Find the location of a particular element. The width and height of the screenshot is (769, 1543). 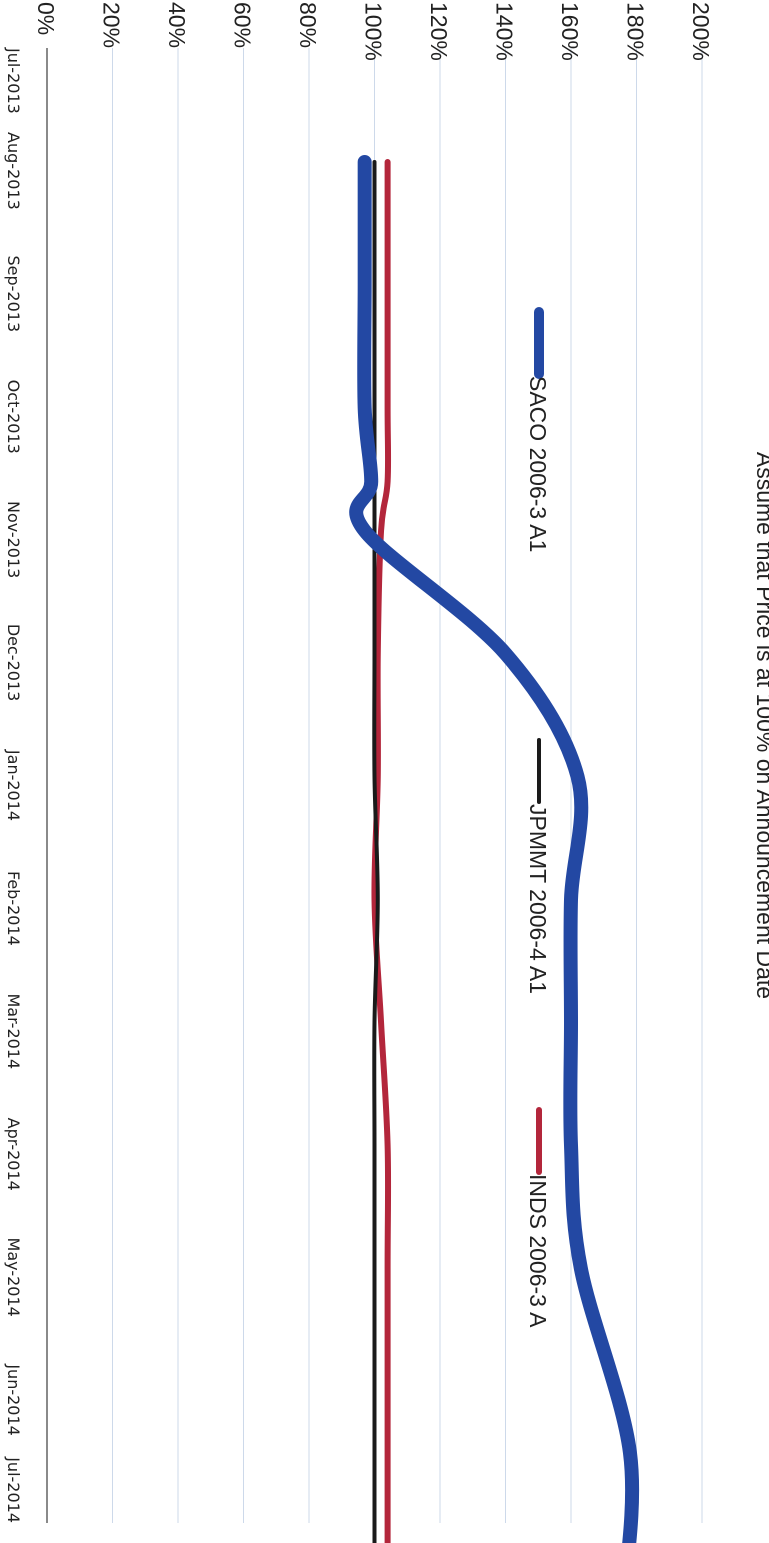

legend-label: SACO 2006-3 A1 is located at coordinates (538, 464).